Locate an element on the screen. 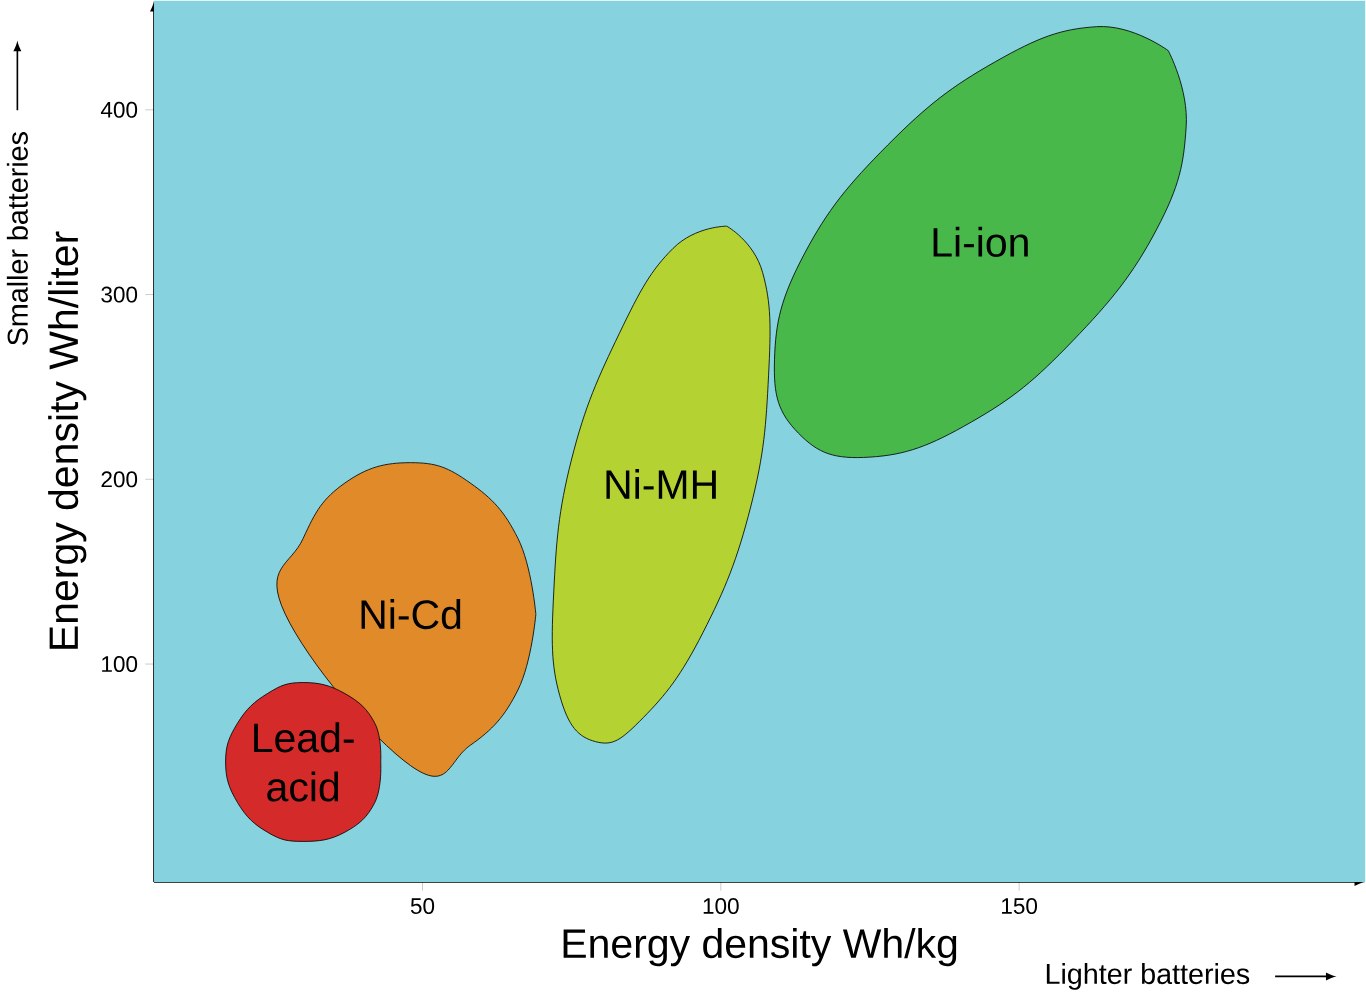 The height and width of the screenshot is (997, 1366). x-tick-label: 50 is located at coordinates (422, 906).